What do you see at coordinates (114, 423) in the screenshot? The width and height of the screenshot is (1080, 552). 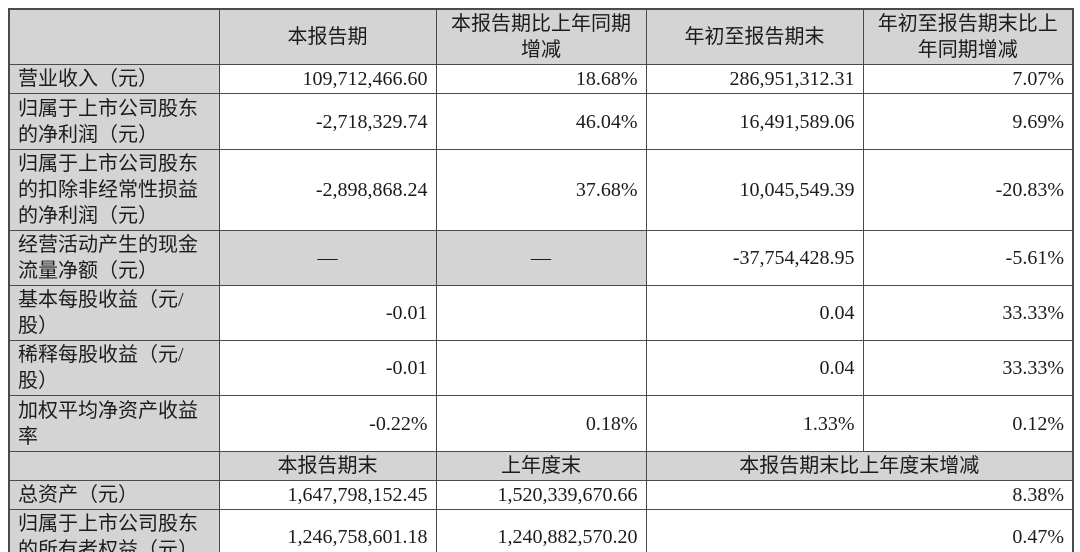 I see `row-label-weighted-avg-roe: 加权平均净资产收益 率` at bounding box center [114, 423].